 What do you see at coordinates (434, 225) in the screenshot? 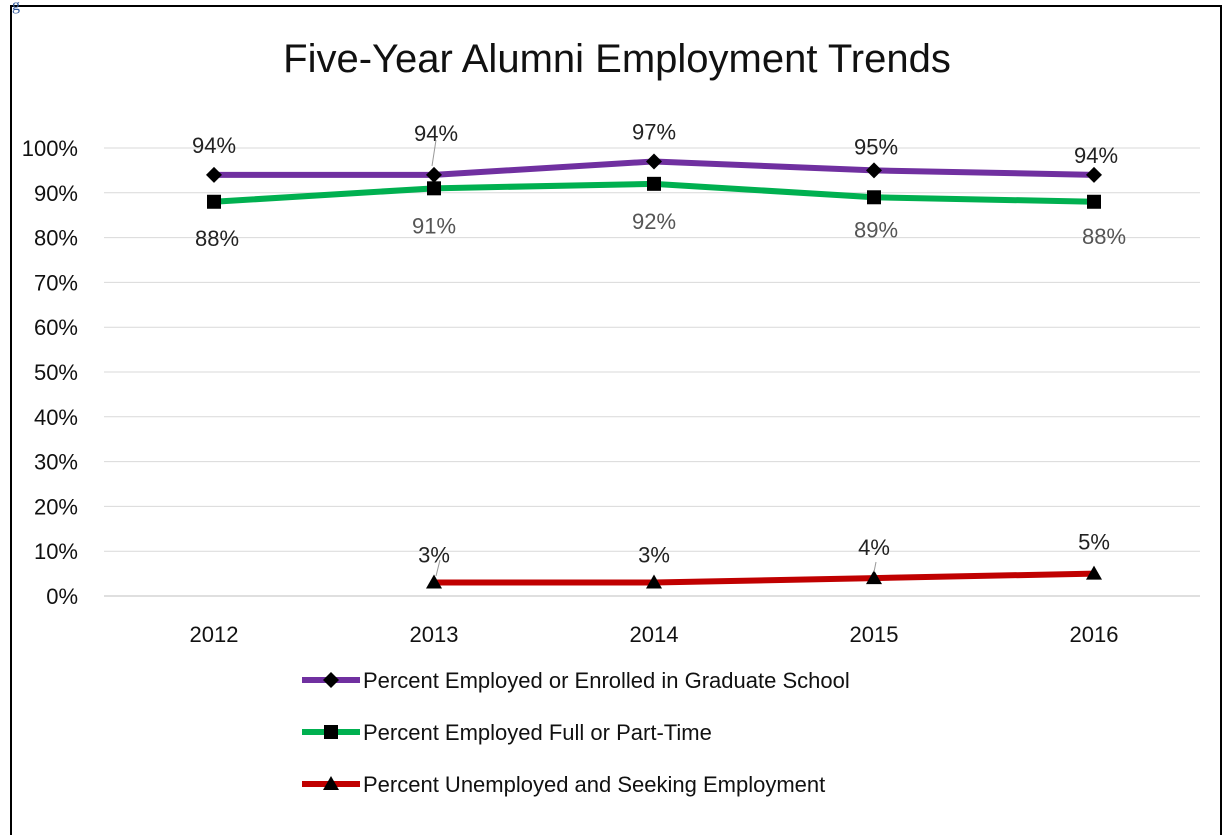
I see `data-label: 91%` at bounding box center [434, 225].